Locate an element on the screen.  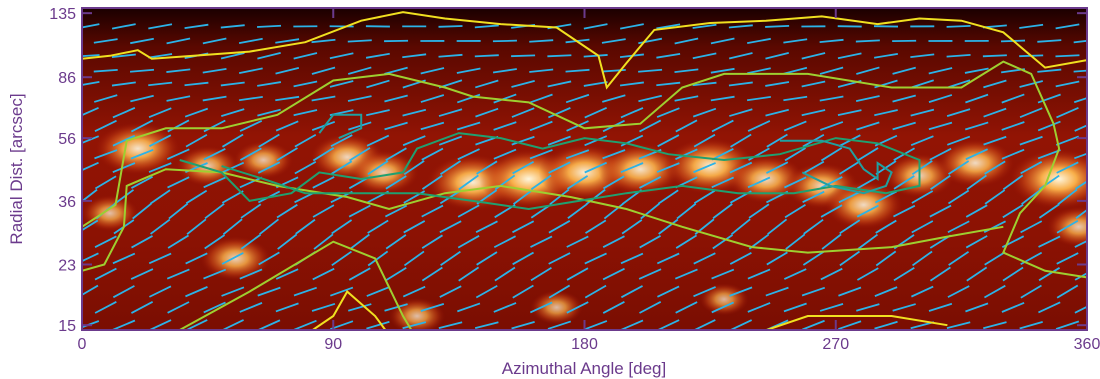
x-tick-label: 270 is located at coordinates (835, 344).